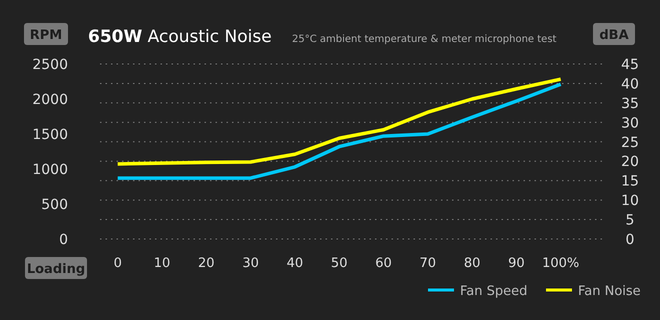 The height and width of the screenshot is (320, 660). Describe the element at coordinates (494, 291) in the screenshot. I see `legend-label: Fan Speed` at that location.